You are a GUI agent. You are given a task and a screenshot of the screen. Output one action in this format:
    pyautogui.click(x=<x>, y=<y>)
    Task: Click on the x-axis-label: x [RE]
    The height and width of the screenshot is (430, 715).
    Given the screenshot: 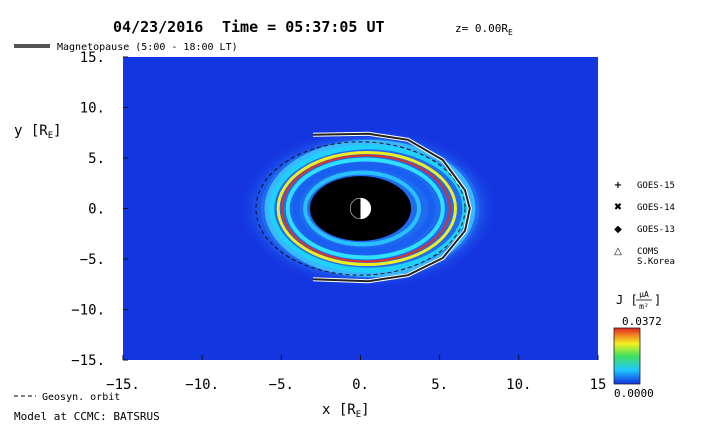 What is the action you would take?
    pyautogui.click(x=346, y=411)
    